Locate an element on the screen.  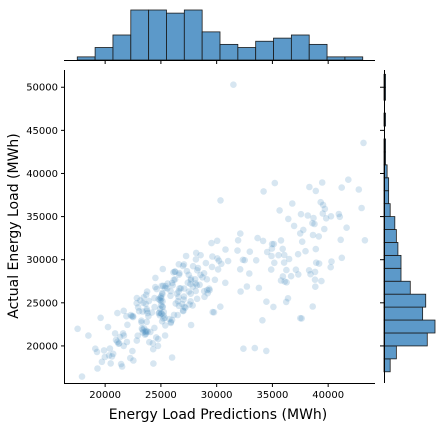
x-tick-label: 30000 is located at coordinates (217, 395).